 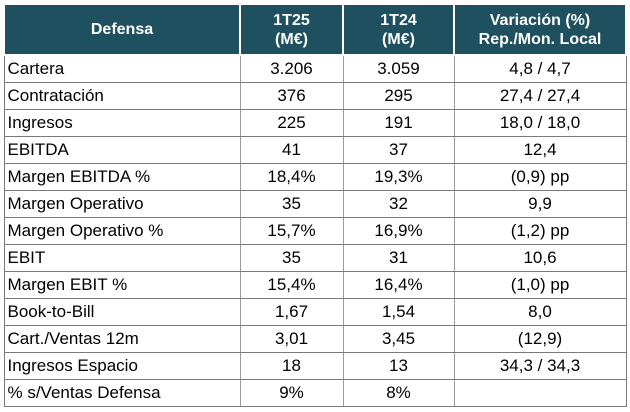 I want to click on value-variation: 4,8 / 4,7, so click(x=540, y=68).